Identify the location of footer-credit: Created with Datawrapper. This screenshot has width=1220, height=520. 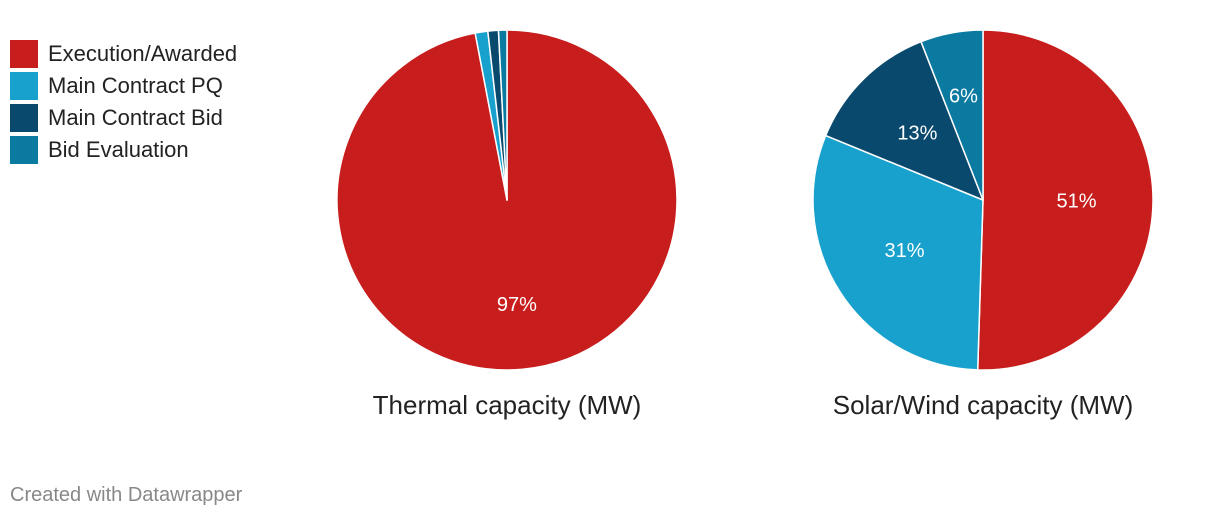
(126, 495).